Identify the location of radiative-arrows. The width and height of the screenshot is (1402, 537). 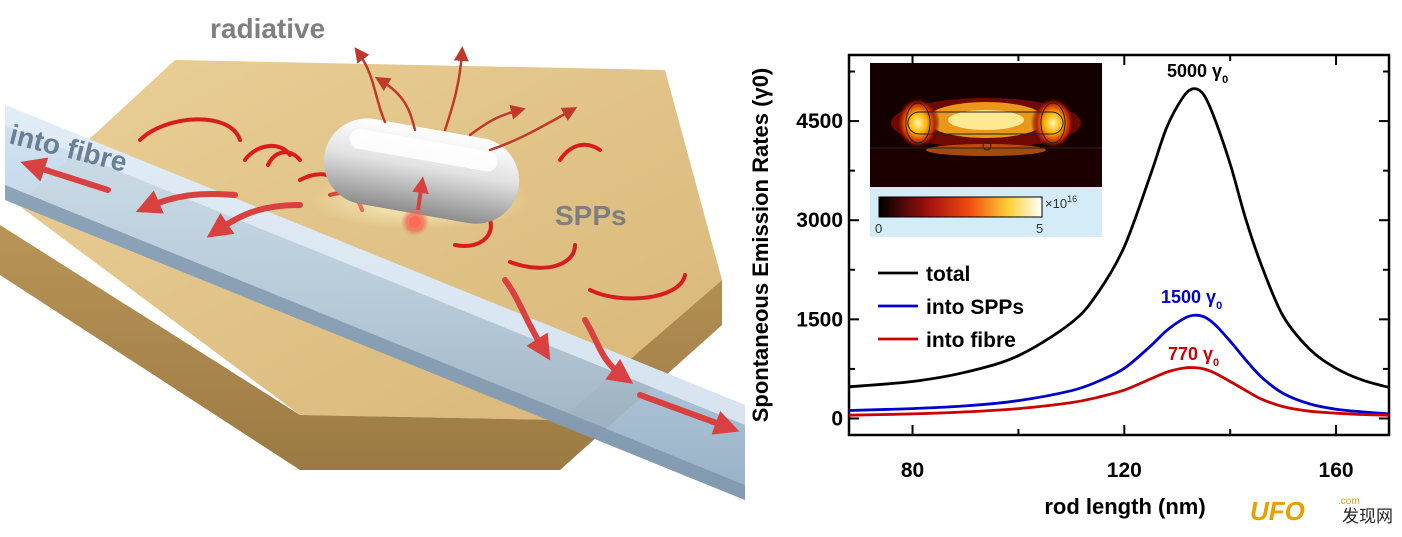
(466, 99).